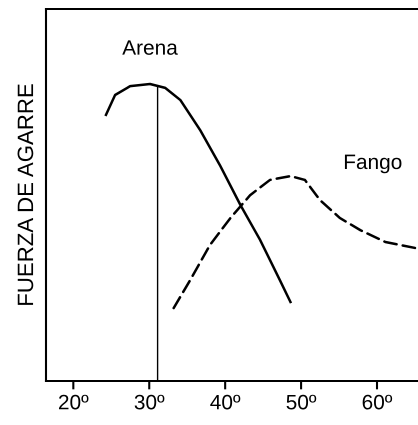 Image resolution: width=418 pixels, height=425 pixels. I want to click on series-label: Arena, so click(150, 47).